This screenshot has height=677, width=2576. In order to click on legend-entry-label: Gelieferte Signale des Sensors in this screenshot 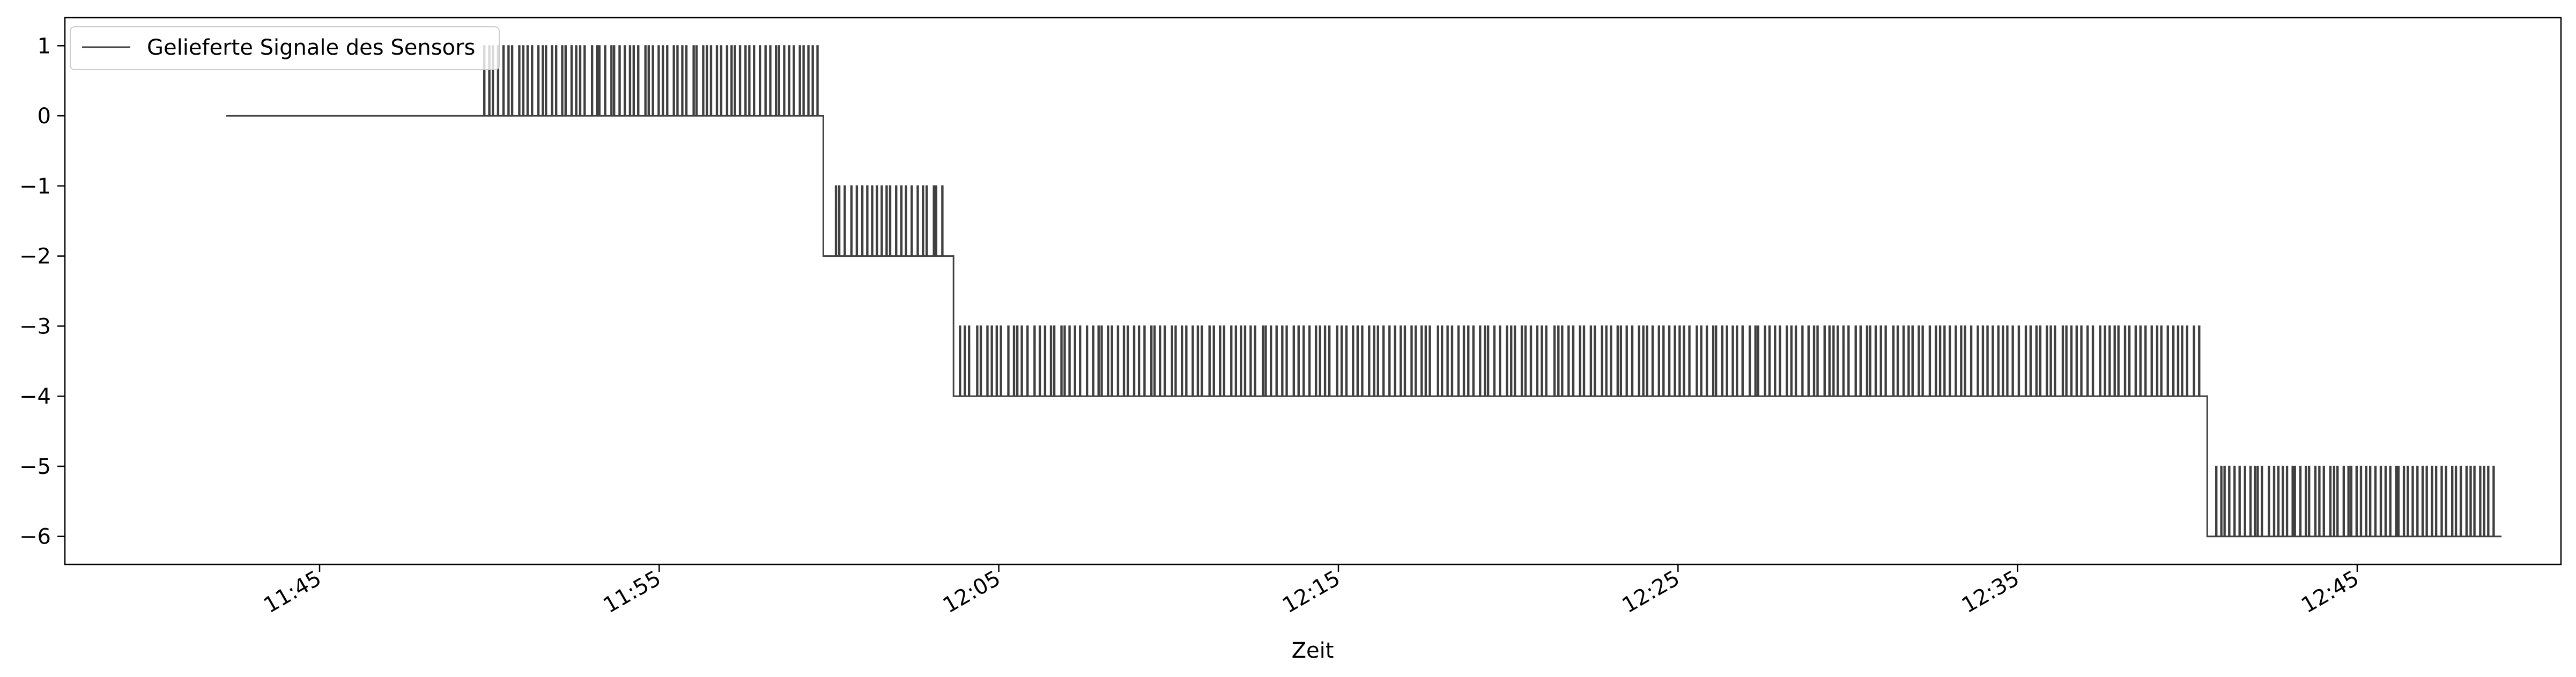, I will do `click(311, 47)`.